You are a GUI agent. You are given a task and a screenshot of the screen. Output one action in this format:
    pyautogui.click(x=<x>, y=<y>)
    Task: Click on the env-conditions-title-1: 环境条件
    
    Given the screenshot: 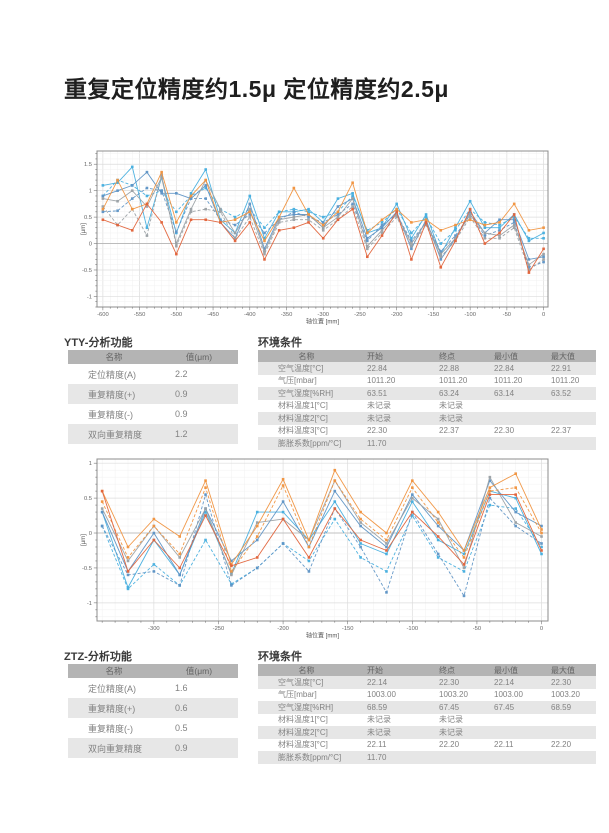 What is the action you would take?
    pyautogui.click(x=280, y=343)
    